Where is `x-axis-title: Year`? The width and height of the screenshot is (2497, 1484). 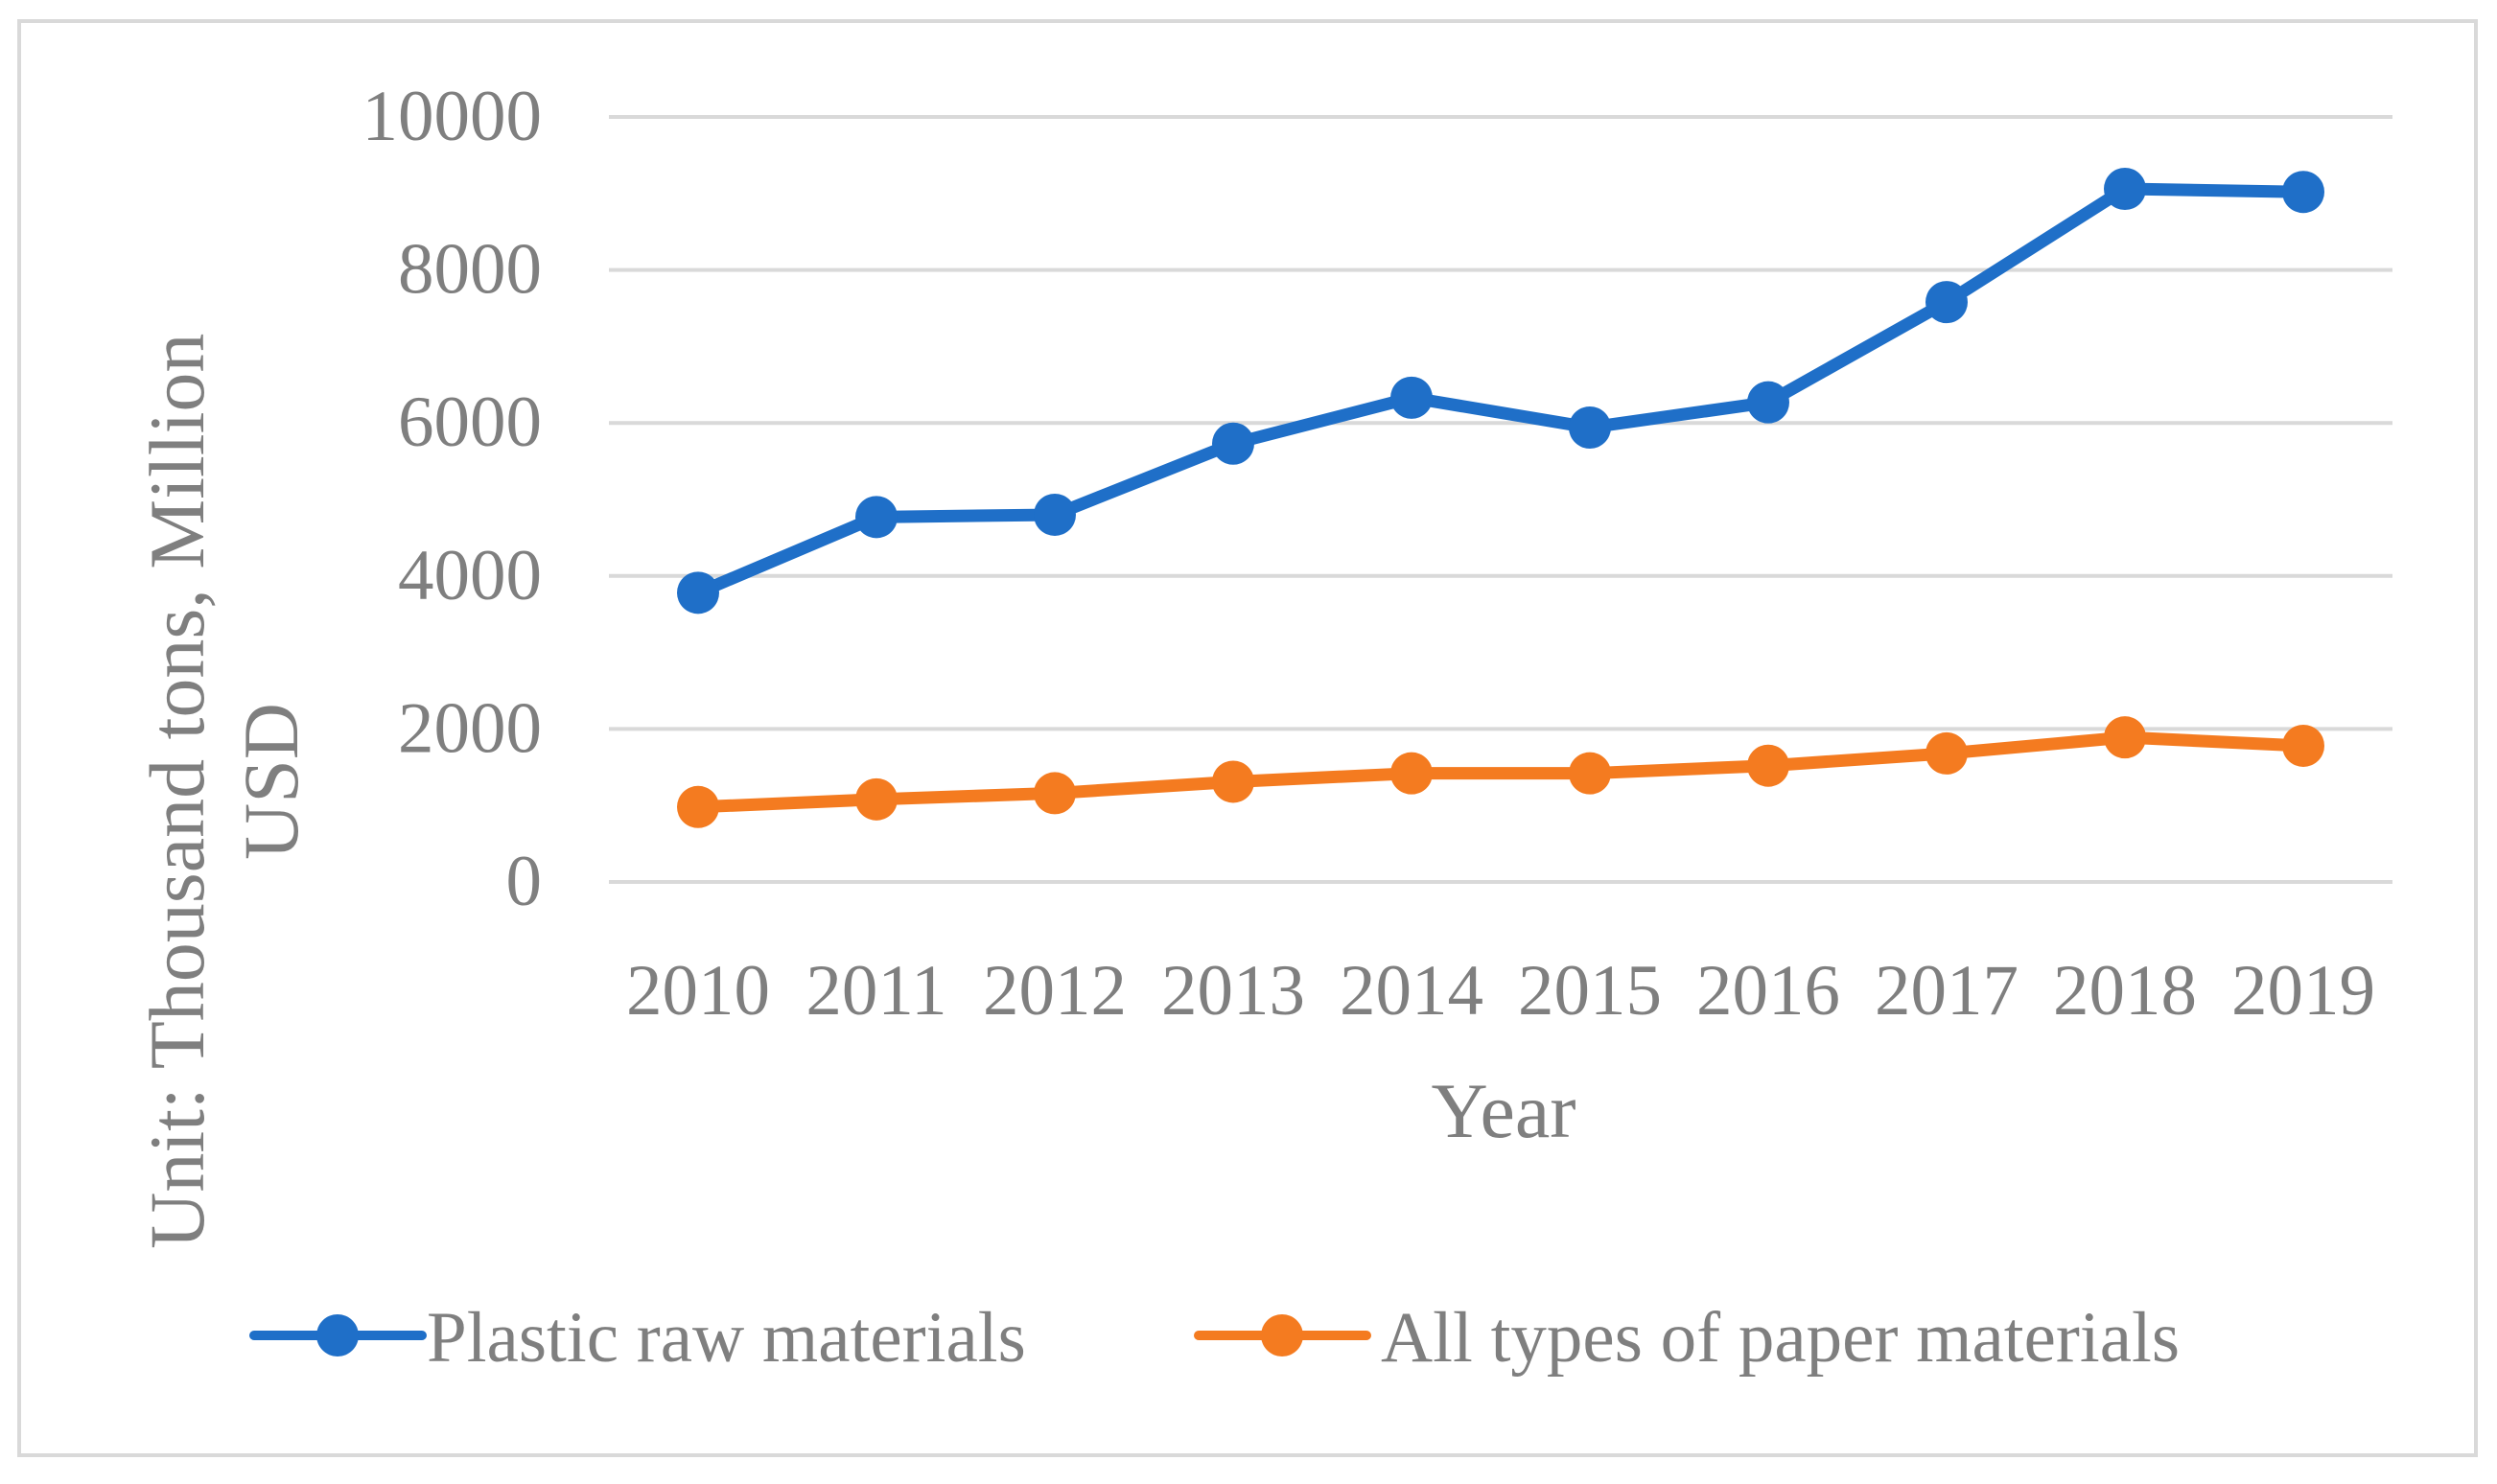
x-axis-title: Year is located at coordinates (1503, 1110).